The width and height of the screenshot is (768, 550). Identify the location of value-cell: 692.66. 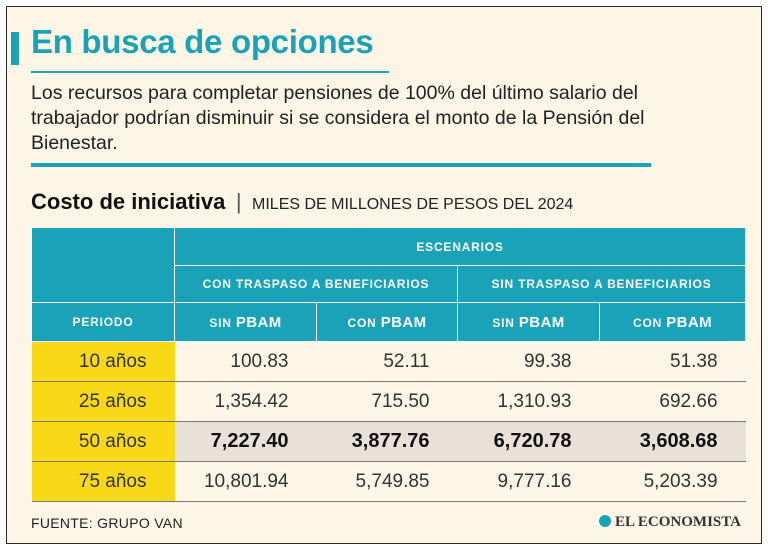
(672, 401).